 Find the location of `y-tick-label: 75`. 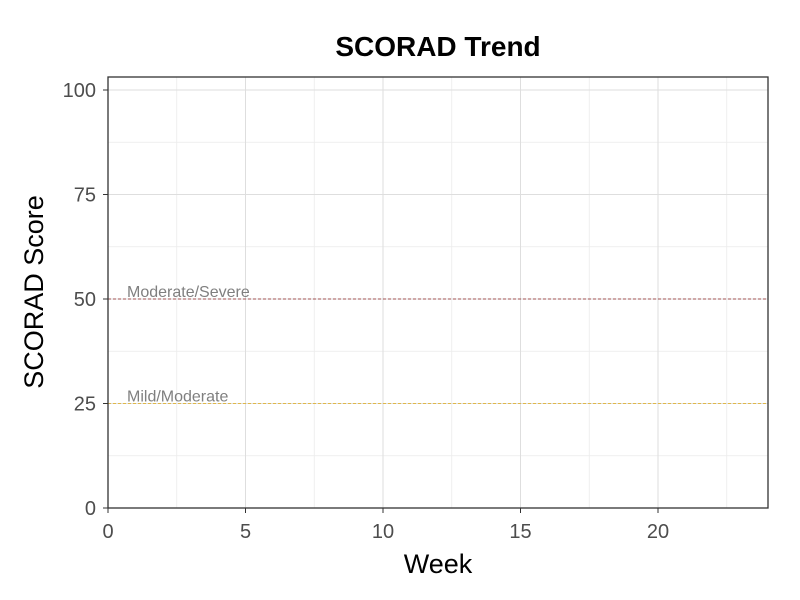

y-tick-label: 75 is located at coordinates (85, 196).